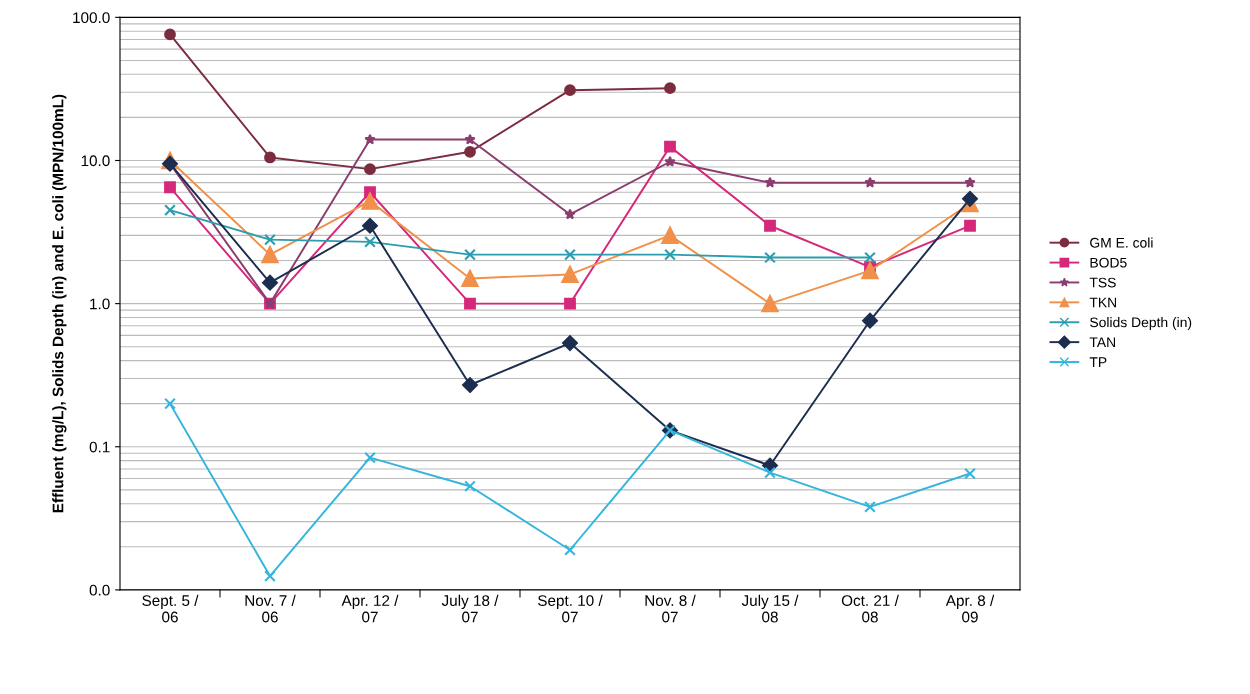  Describe the element at coordinates (1121, 242) in the screenshot. I see `legend-label: GM E. coli` at that location.